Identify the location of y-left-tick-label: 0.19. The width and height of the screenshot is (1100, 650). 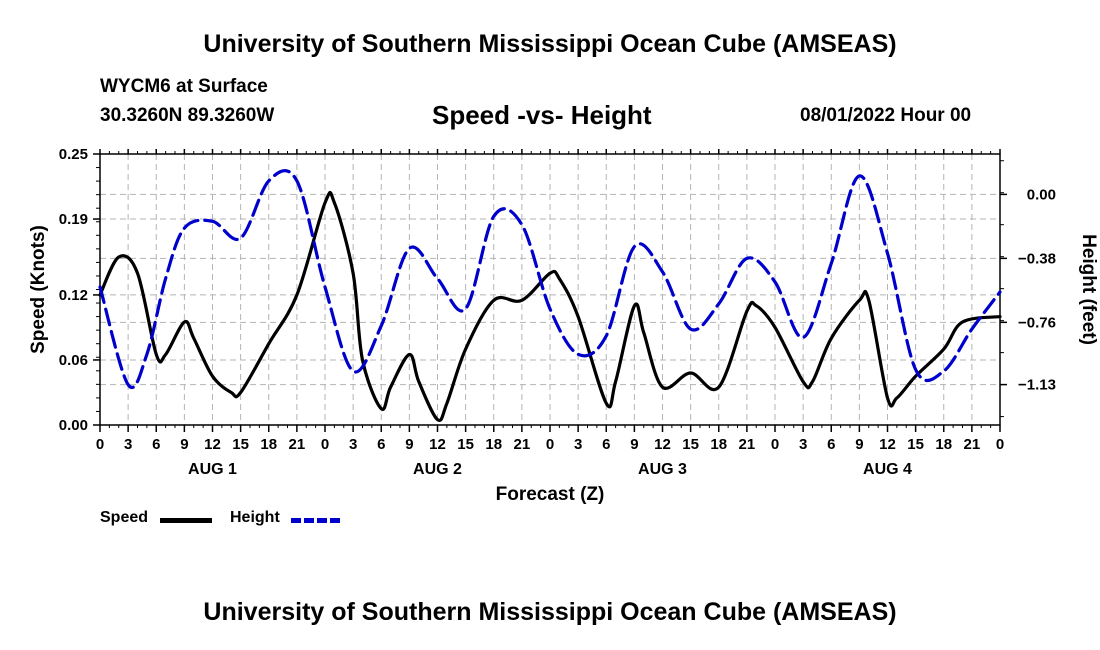
(73, 219).